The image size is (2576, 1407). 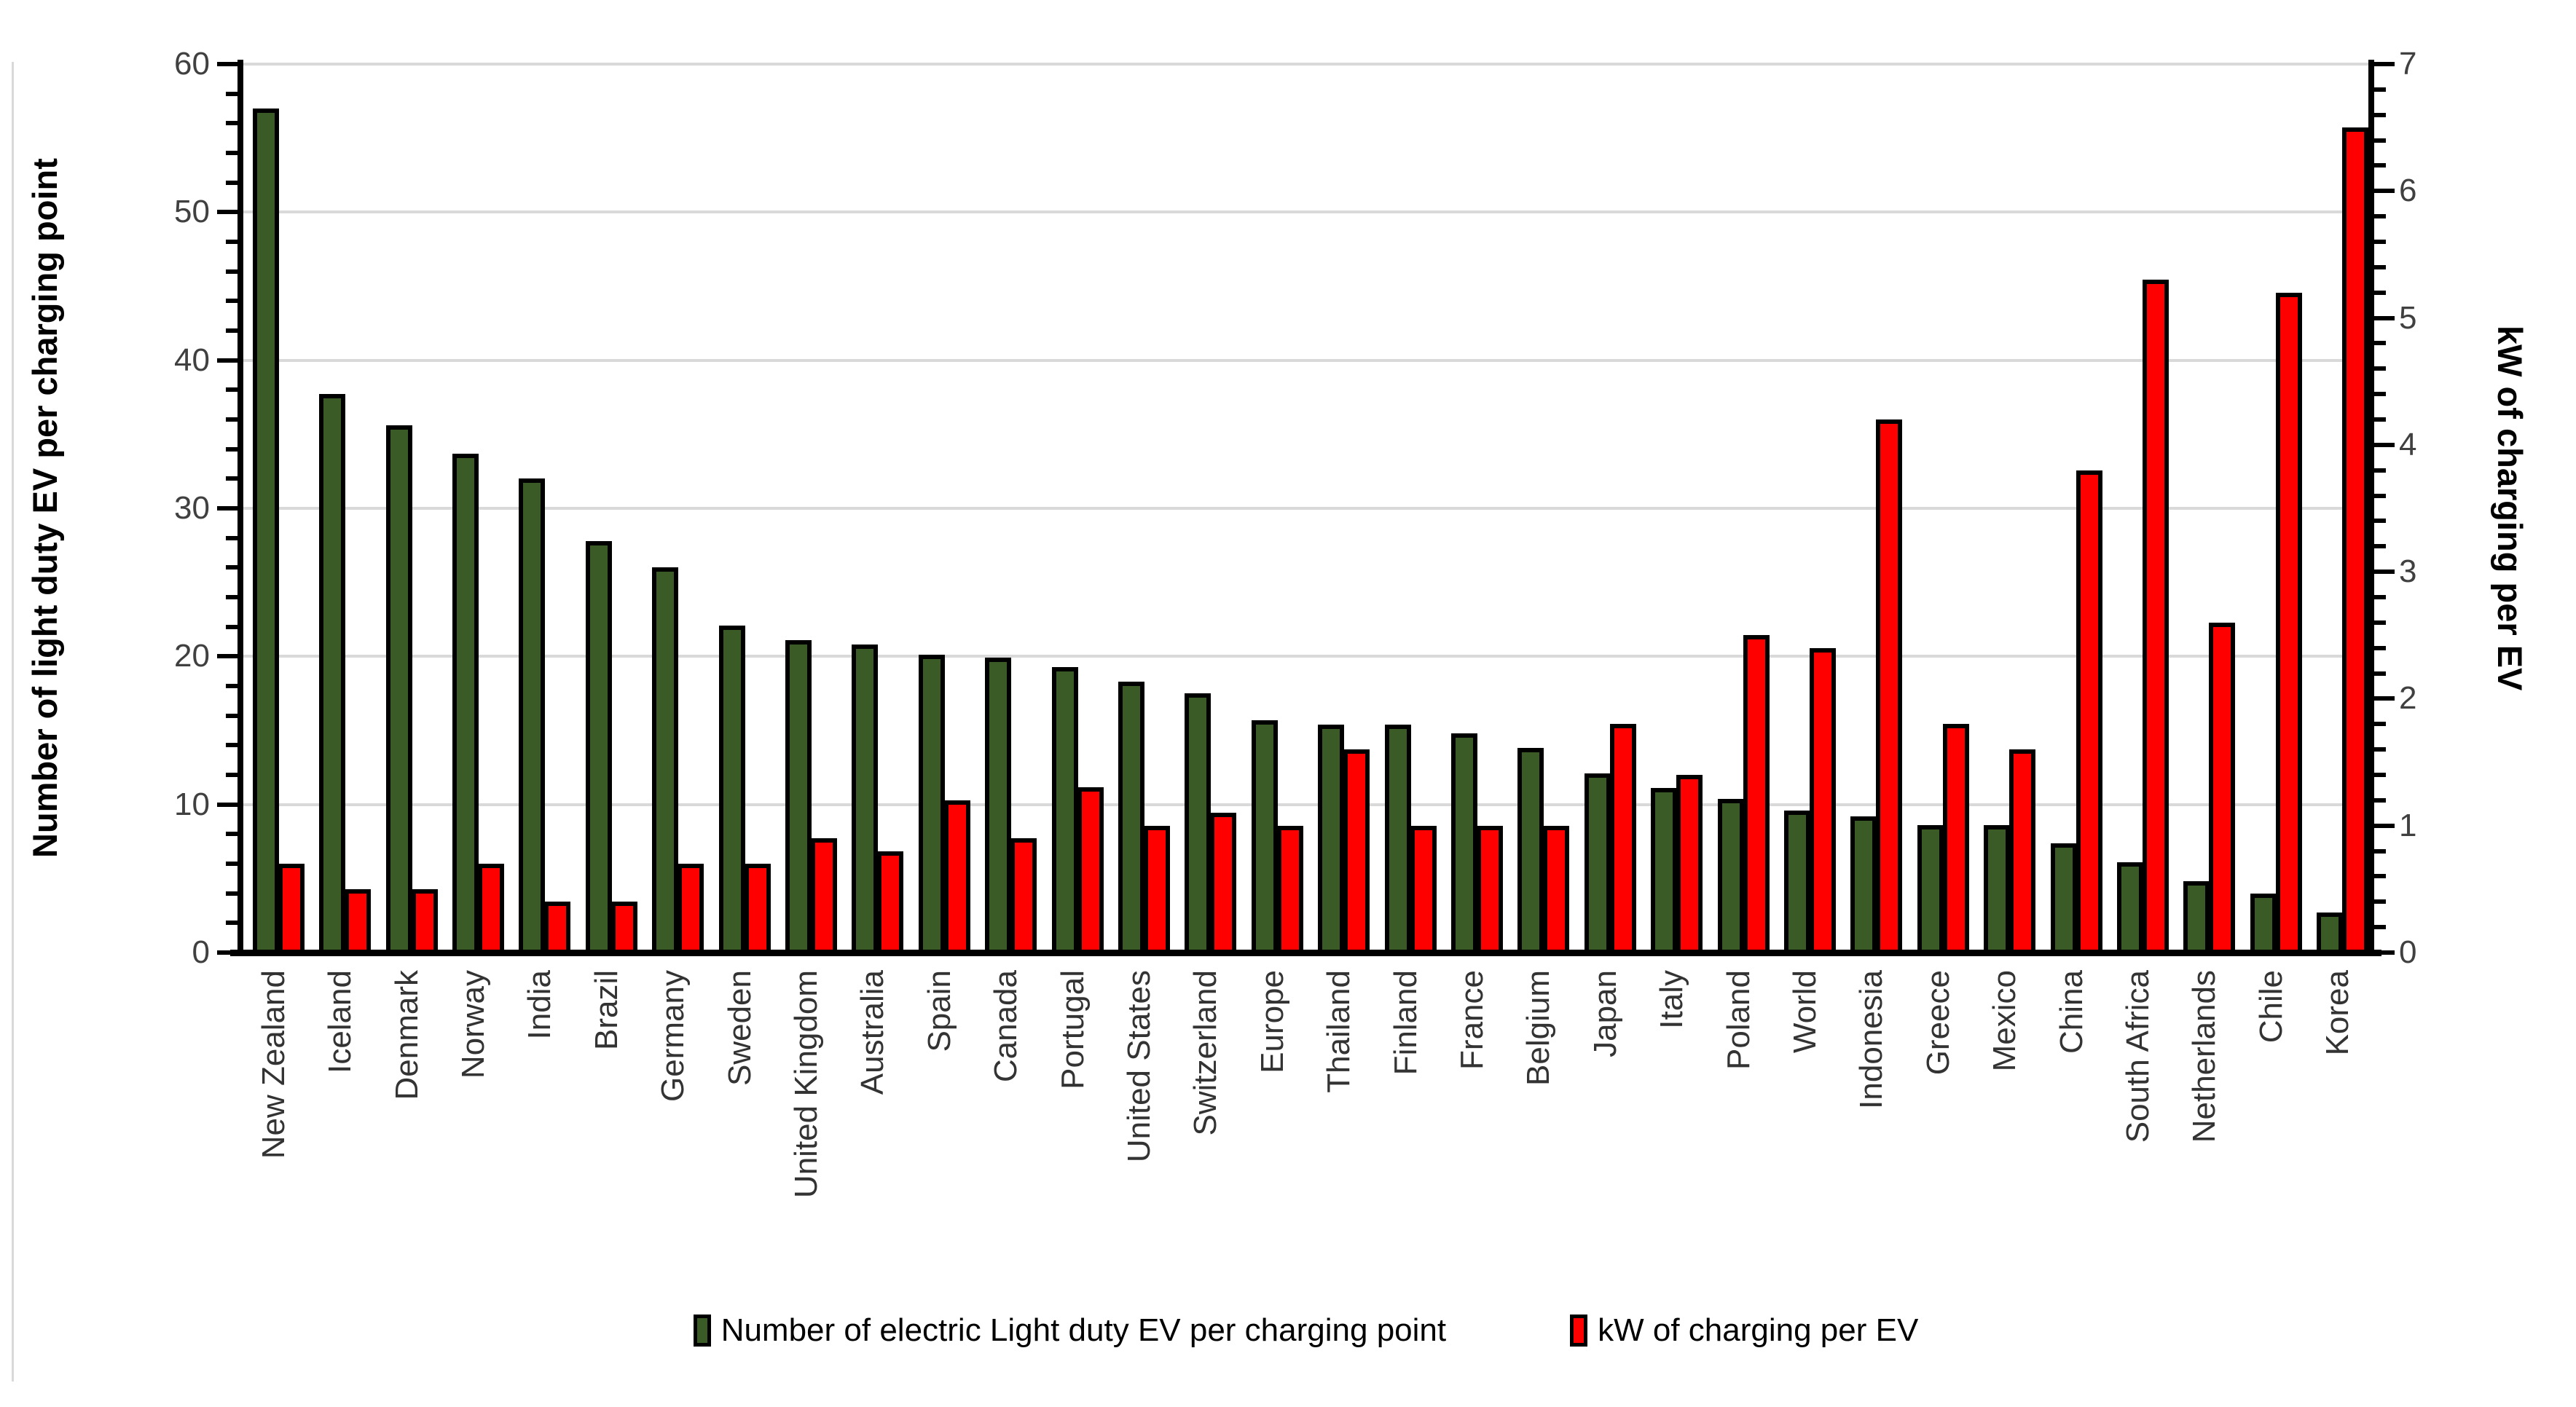 I want to click on bar-kw-per-ev-Sweden, so click(x=757, y=909).